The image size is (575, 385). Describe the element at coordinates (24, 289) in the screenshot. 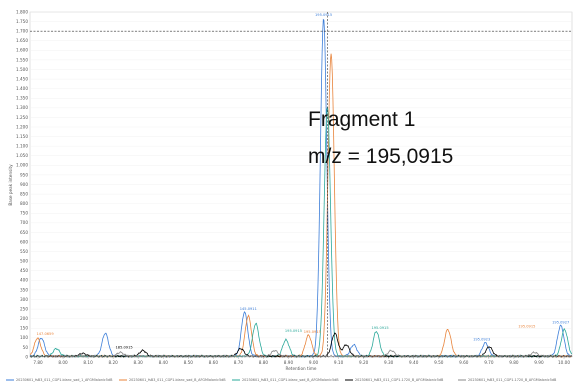

I see `y-tick-label: 350` at that location.